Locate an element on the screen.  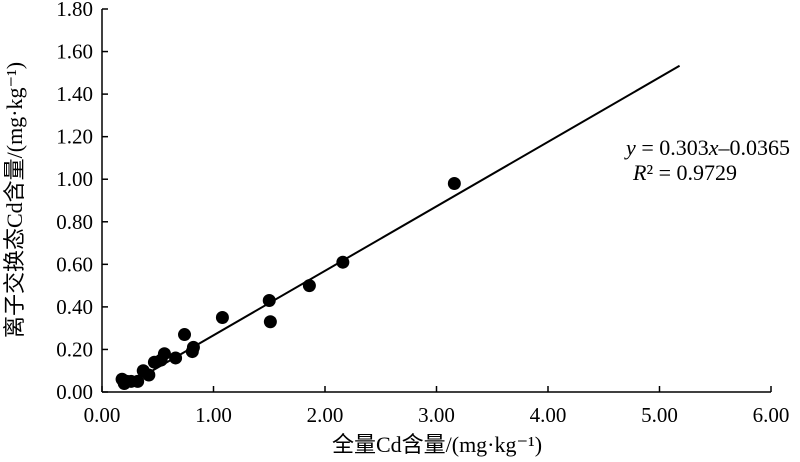
x-tick-label: 2.00 is located at coordinates (325, 415).